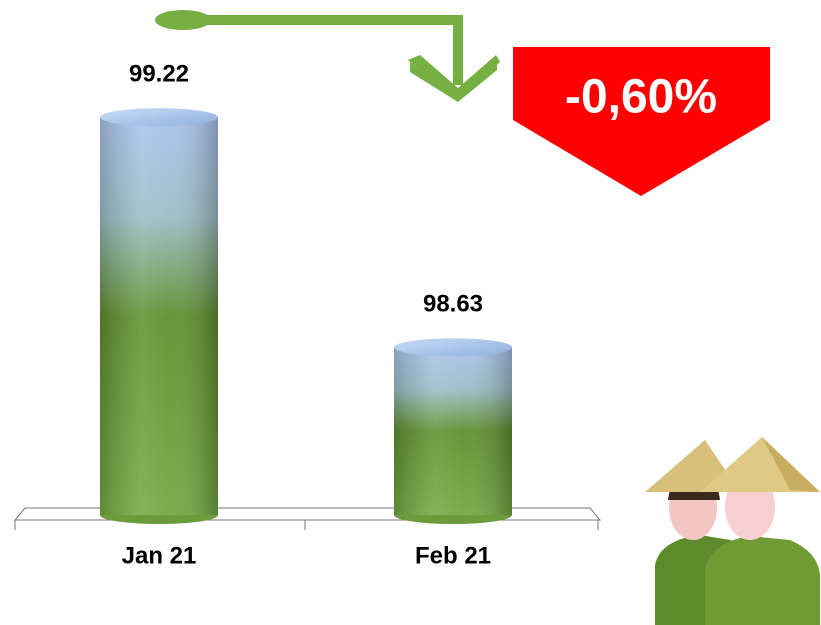  I want to click on x-tick-label: Feb 21, so click(453, 555).